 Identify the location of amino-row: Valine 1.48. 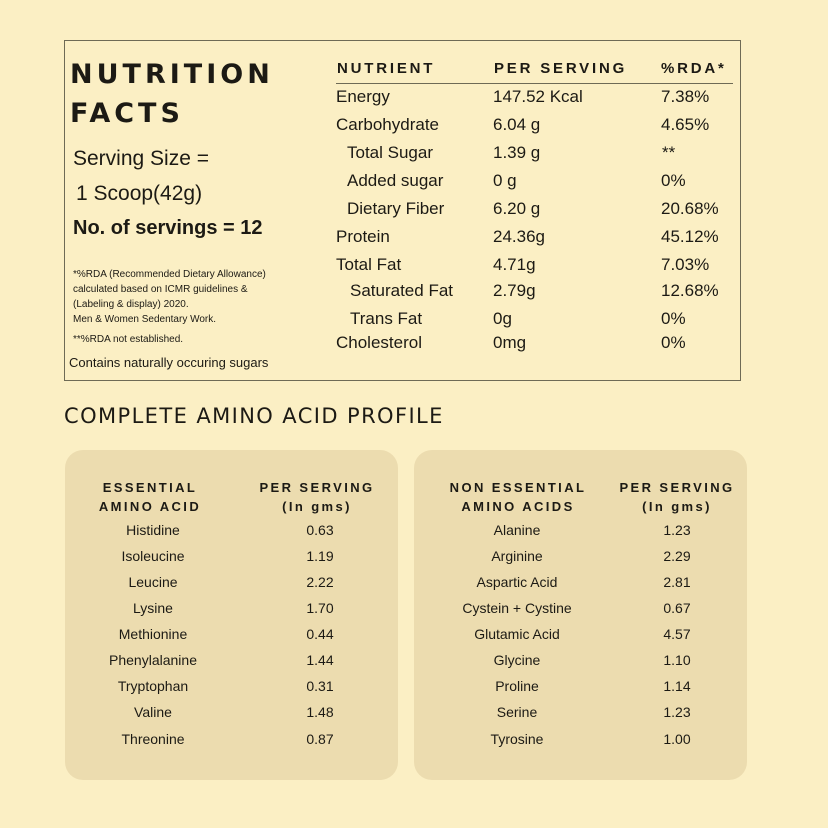
(231, 712).